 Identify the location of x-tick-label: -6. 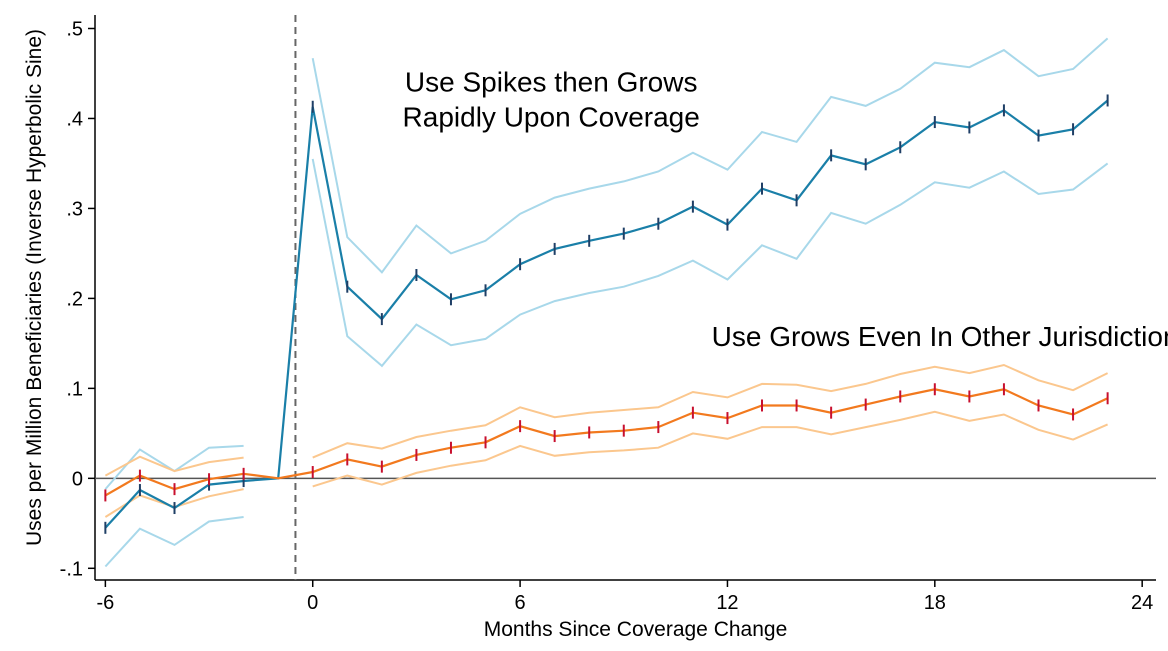
(105, 603).